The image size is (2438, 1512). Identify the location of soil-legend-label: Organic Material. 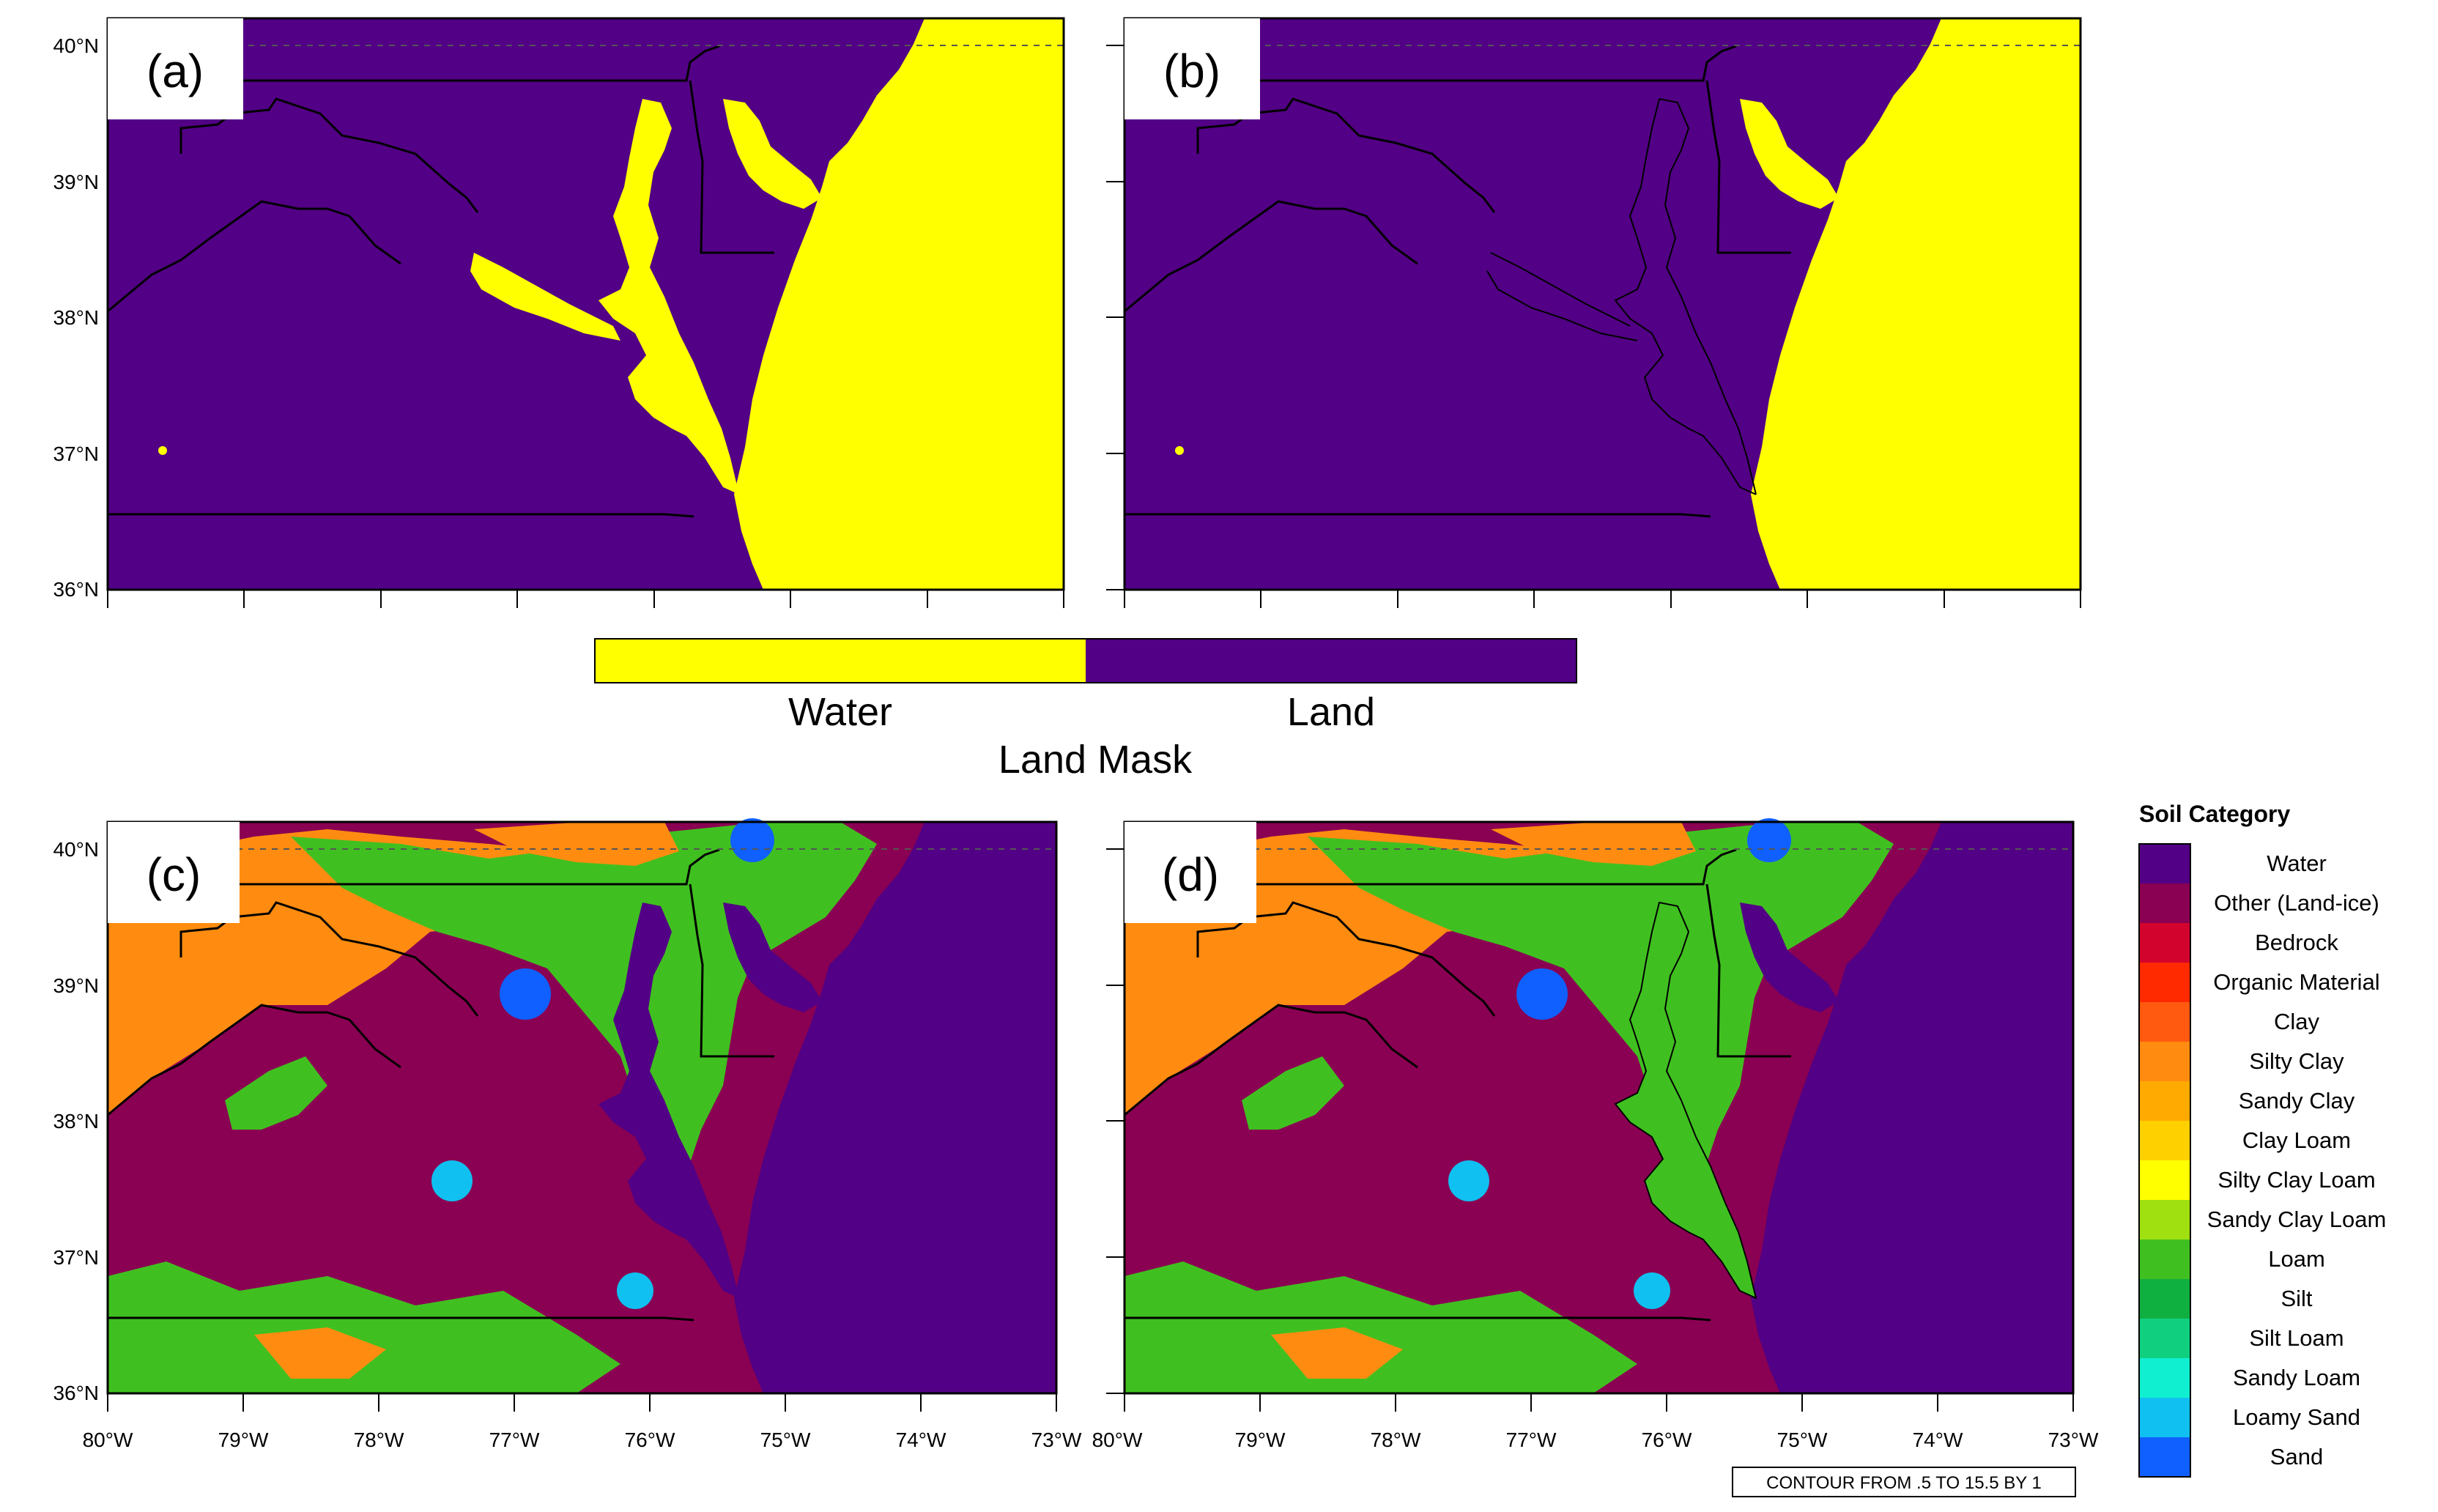
(2296, 982).